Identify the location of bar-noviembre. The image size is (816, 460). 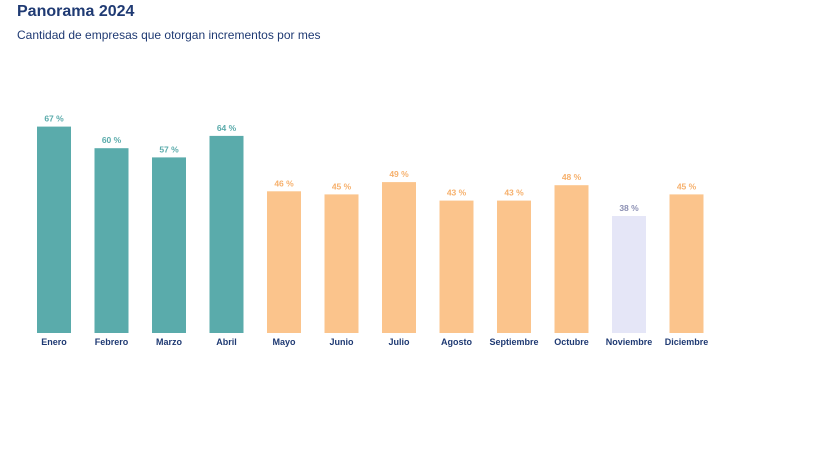
(629, 274).